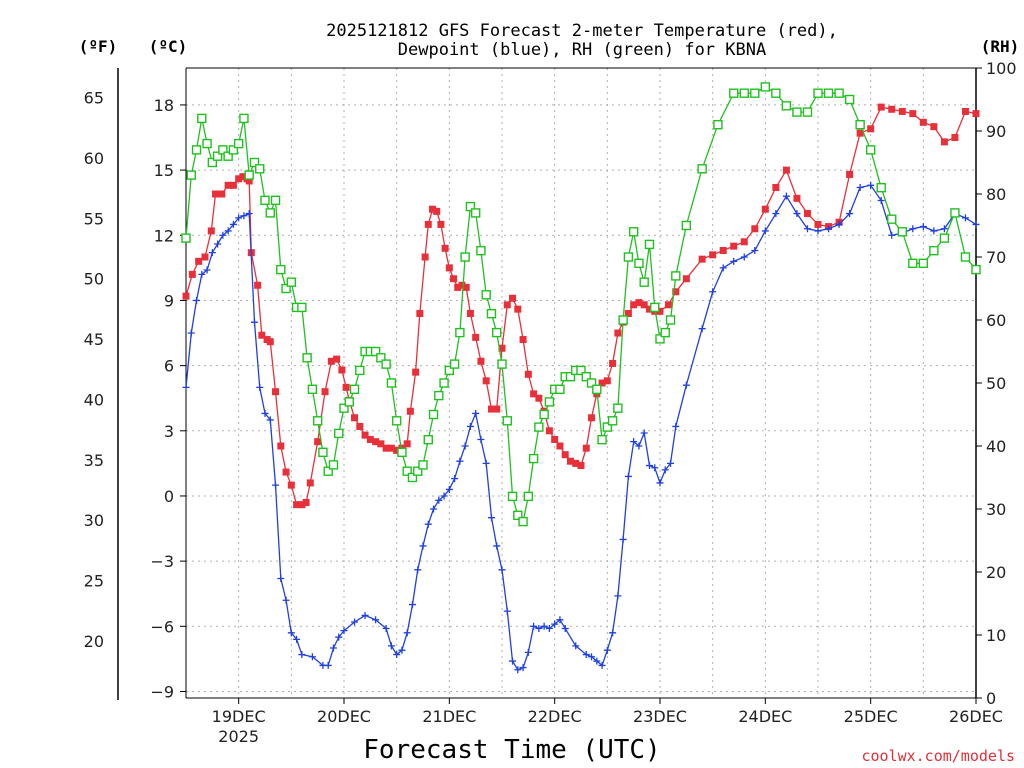 The image size is (1024, 768). I want to click on time-tick-label: 21DEC, so click(449, 716).